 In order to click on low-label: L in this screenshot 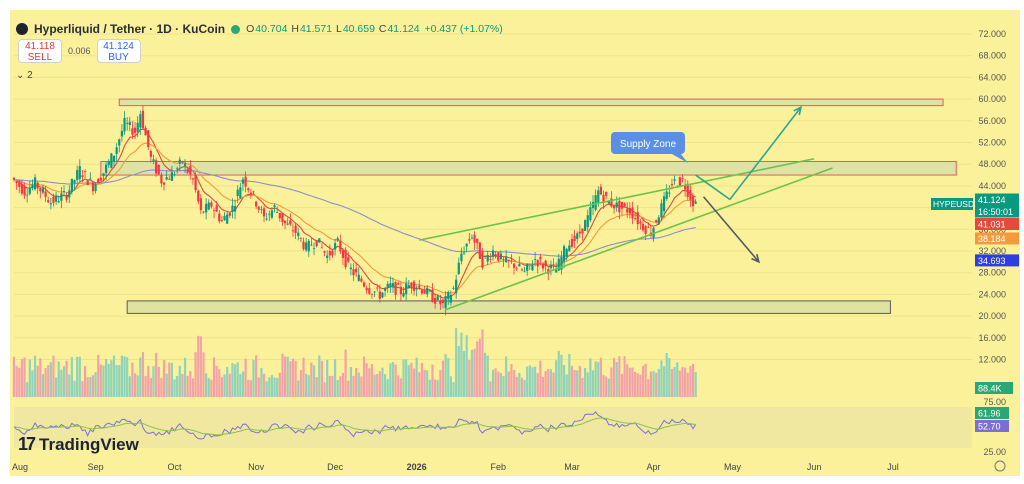, I will do `click(338, 29)`.